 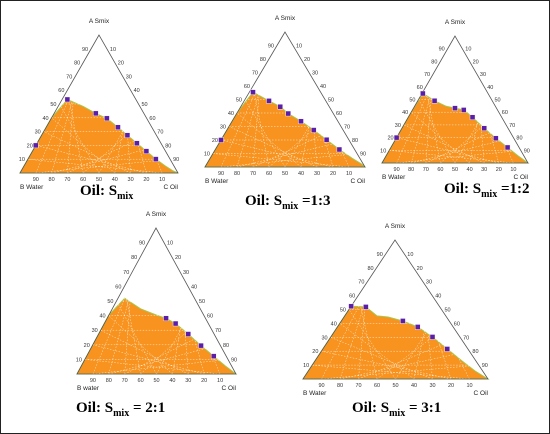 What do you see at coordinates (53, 105) in the screenshot?
I see `tick-label-left: 50` at bounding box center [53, 105].